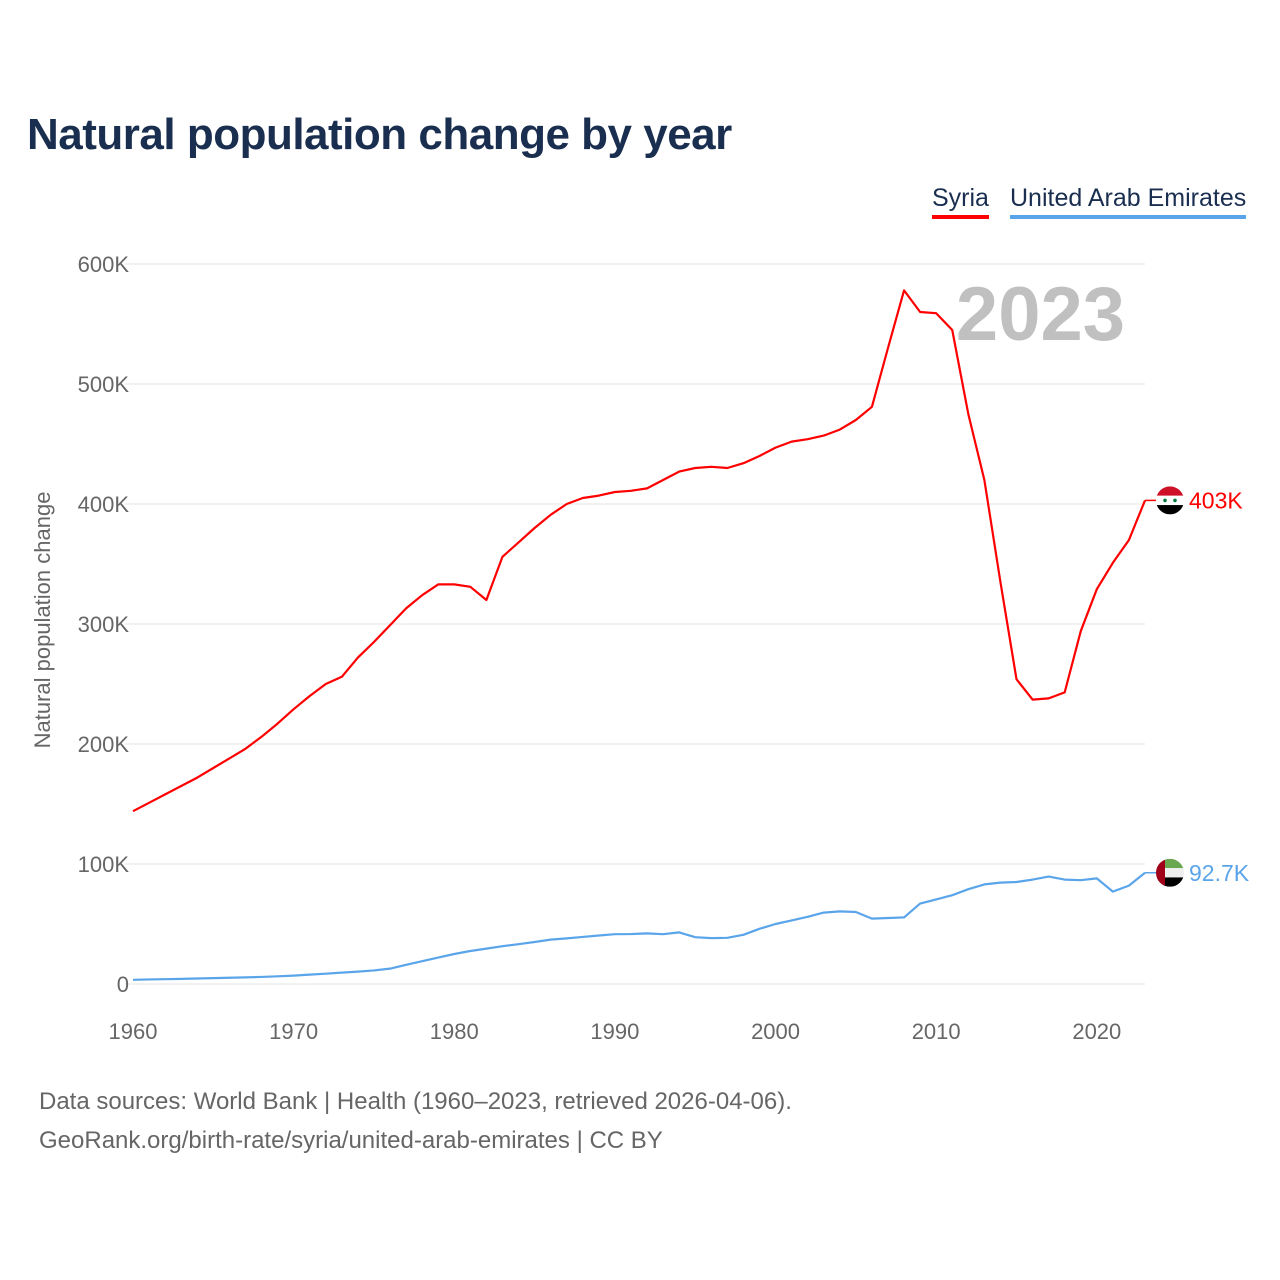 This screenshot has width=1280, height=1280. Describe the element at coordinates (1219, 873) in the screenshot. I see `end-value-label: 92.7K` at that location.